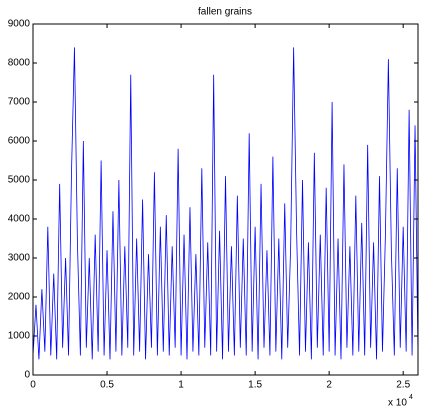 Image resolution: width=421 pixels, height=410 pixels. I want to click on x-tick-label: 0, so click(33, 385).